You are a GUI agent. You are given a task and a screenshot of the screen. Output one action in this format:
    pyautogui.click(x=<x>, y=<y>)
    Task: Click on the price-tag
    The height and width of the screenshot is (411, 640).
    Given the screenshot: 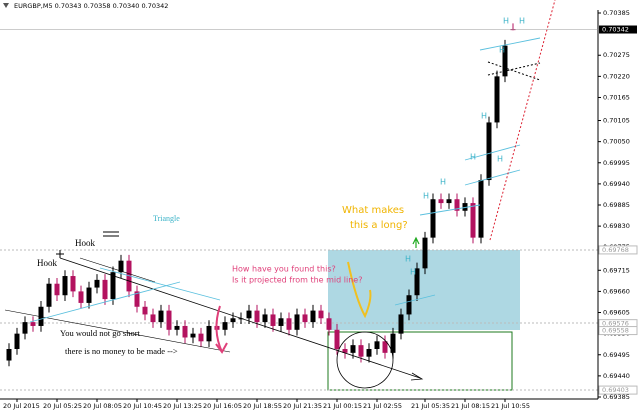 What is the action you would take?
    pyautogui.click(x=618, y=29)
    